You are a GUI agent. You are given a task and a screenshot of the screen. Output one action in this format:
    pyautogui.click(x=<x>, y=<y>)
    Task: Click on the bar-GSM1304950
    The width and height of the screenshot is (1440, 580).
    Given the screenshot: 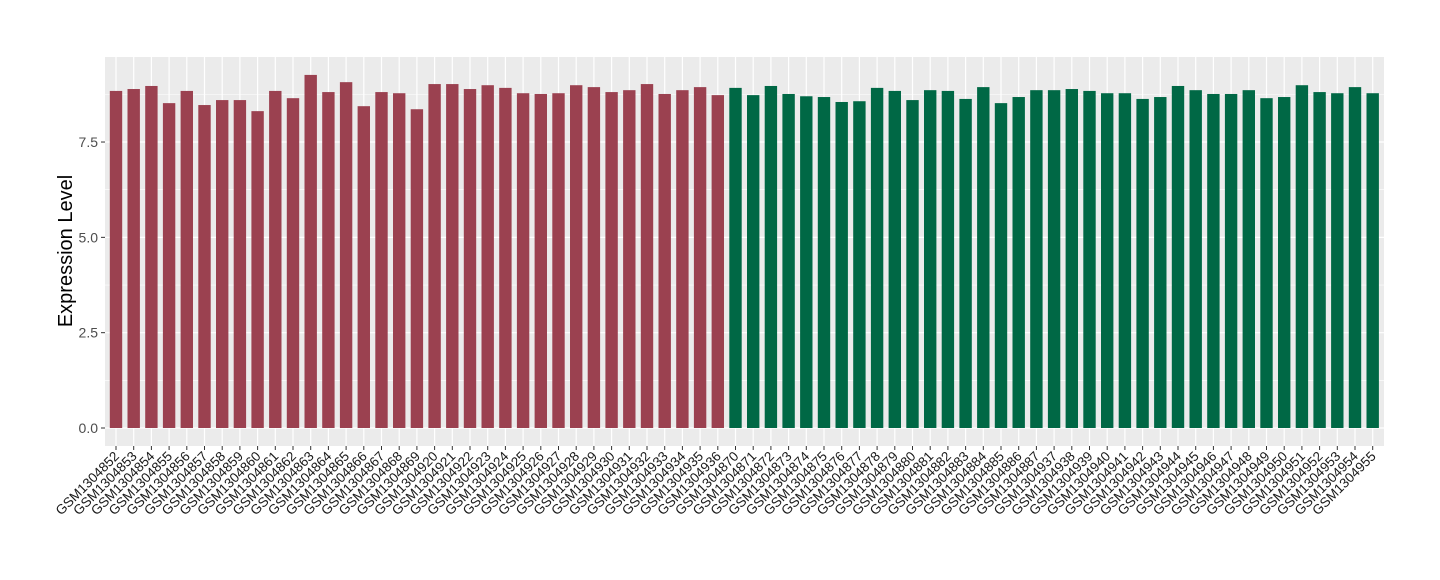 What is the action you would take?
    pyautogui.click(x=1284, y=262)
    